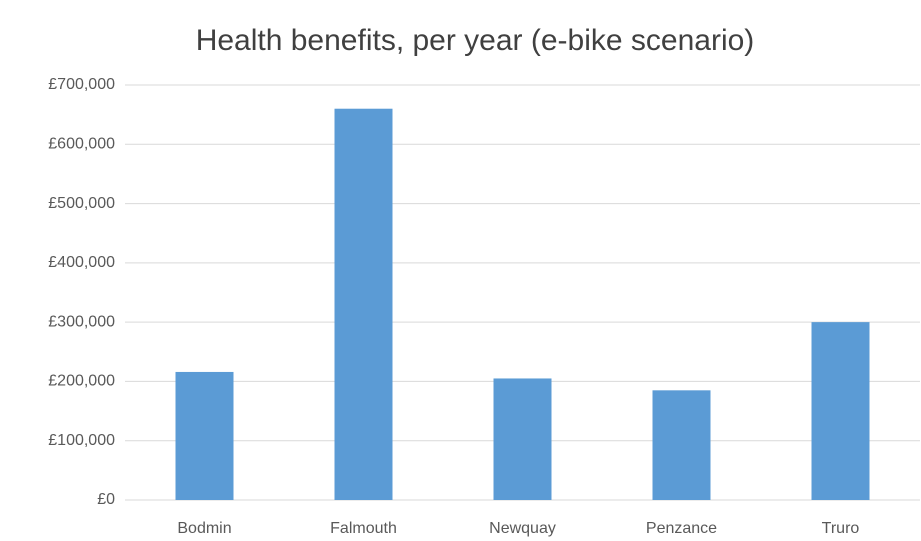  What do you see at coordinates (681, 528) in the screenshot?
I see `x-tick-label: Penzance` at bounding box center [681, 528].